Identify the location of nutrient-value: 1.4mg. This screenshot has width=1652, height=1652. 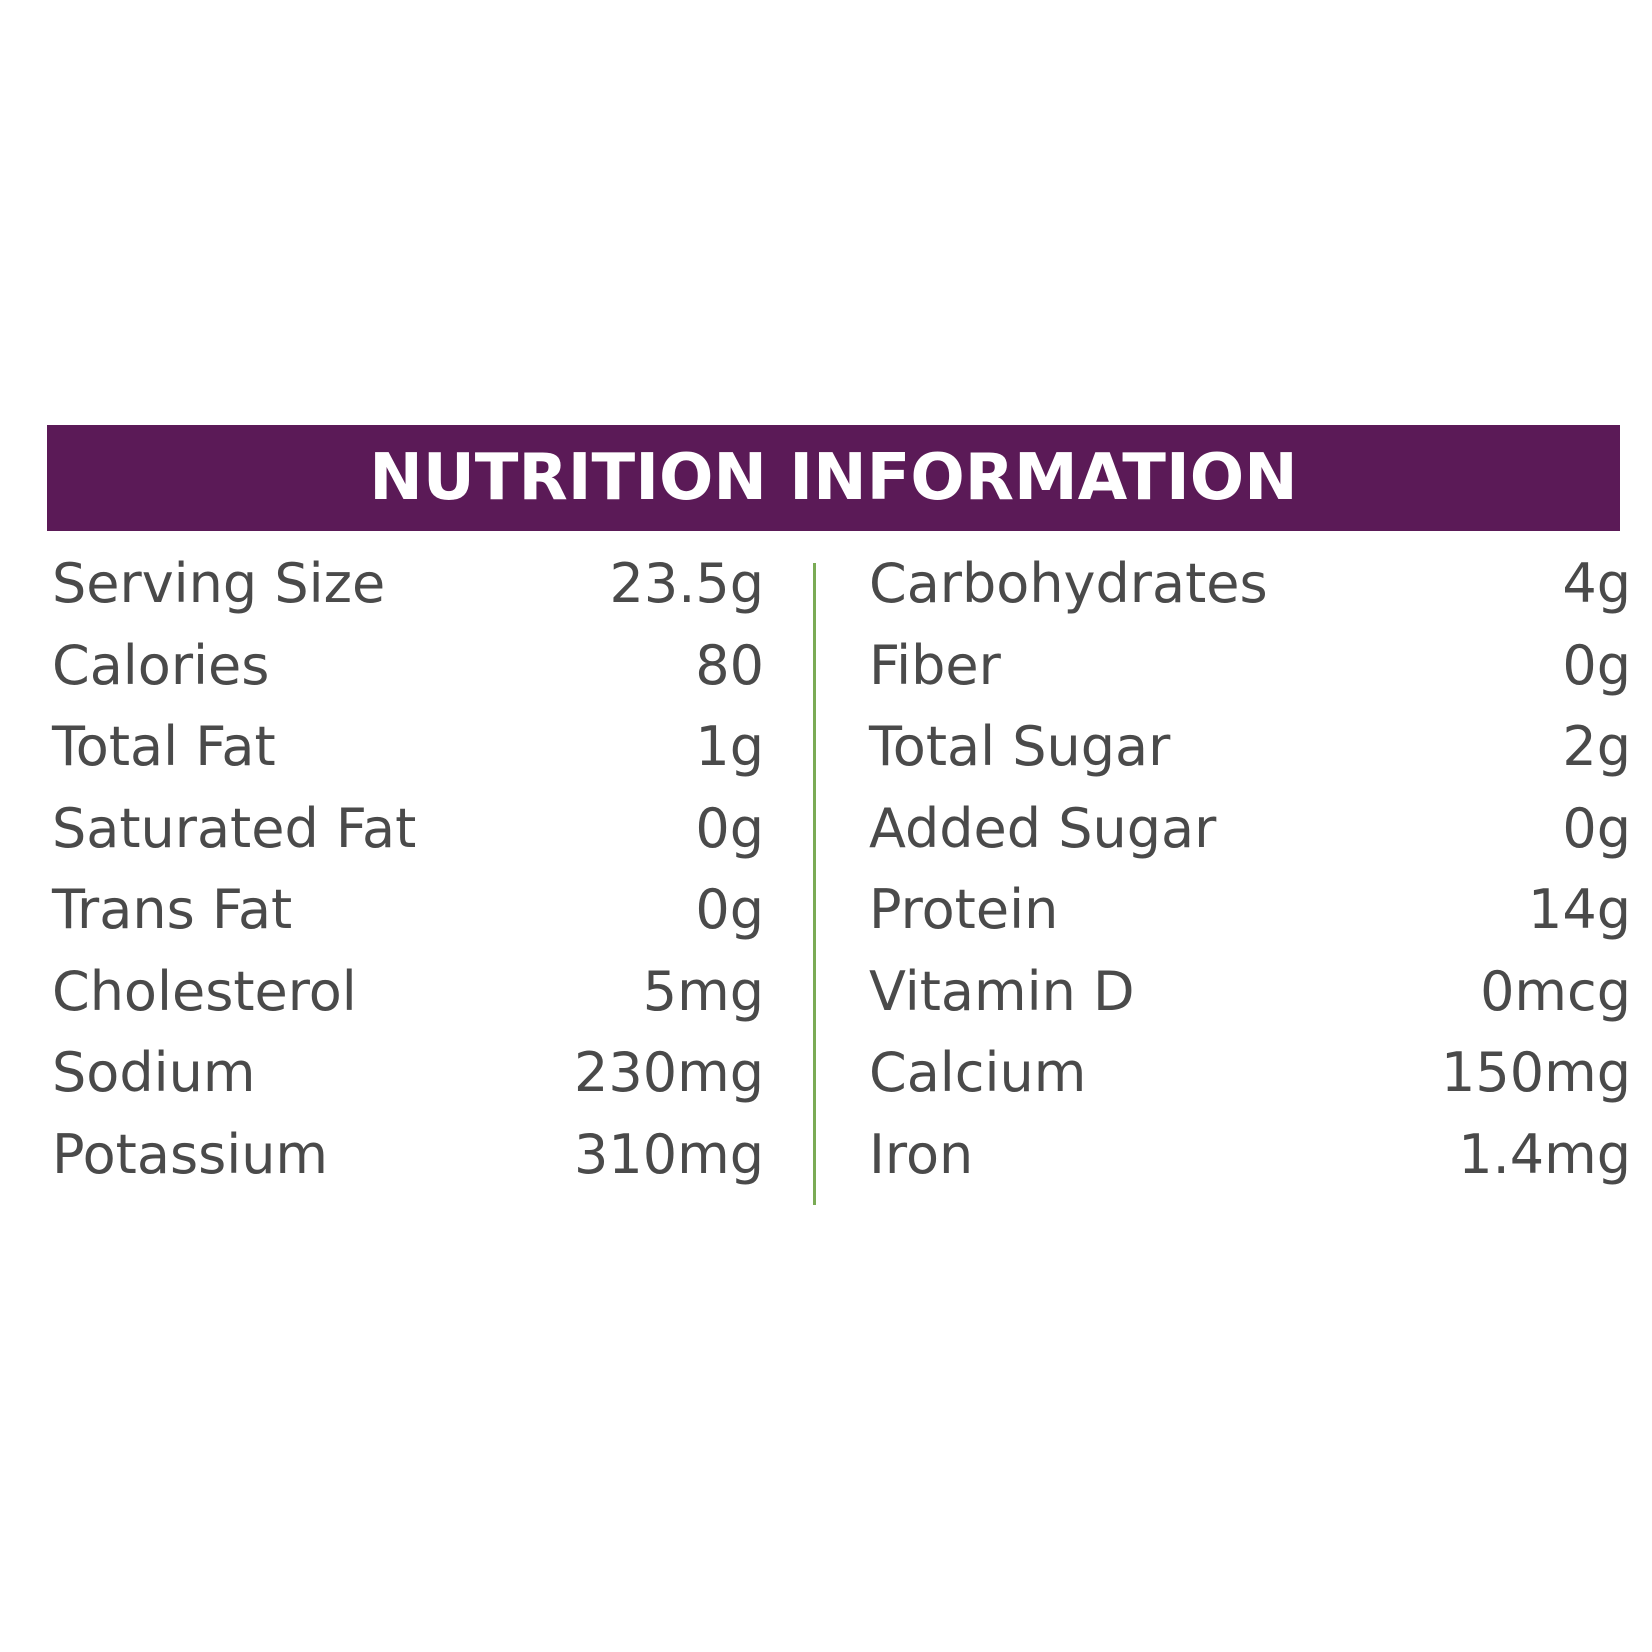
(1544, 1154).